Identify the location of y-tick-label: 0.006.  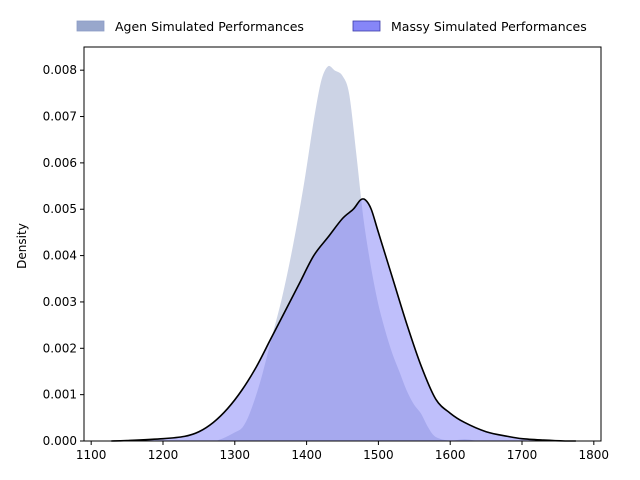
(60, 163).